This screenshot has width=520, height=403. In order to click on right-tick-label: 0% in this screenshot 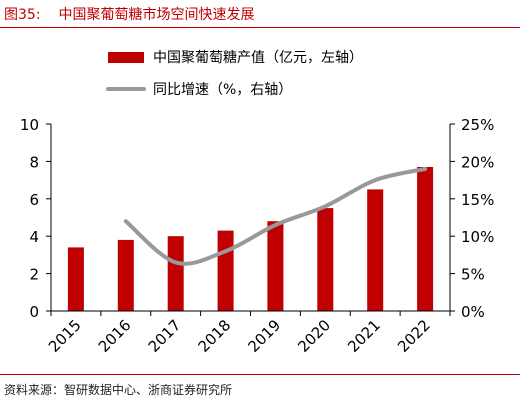, I will do `click(473, 312)`.